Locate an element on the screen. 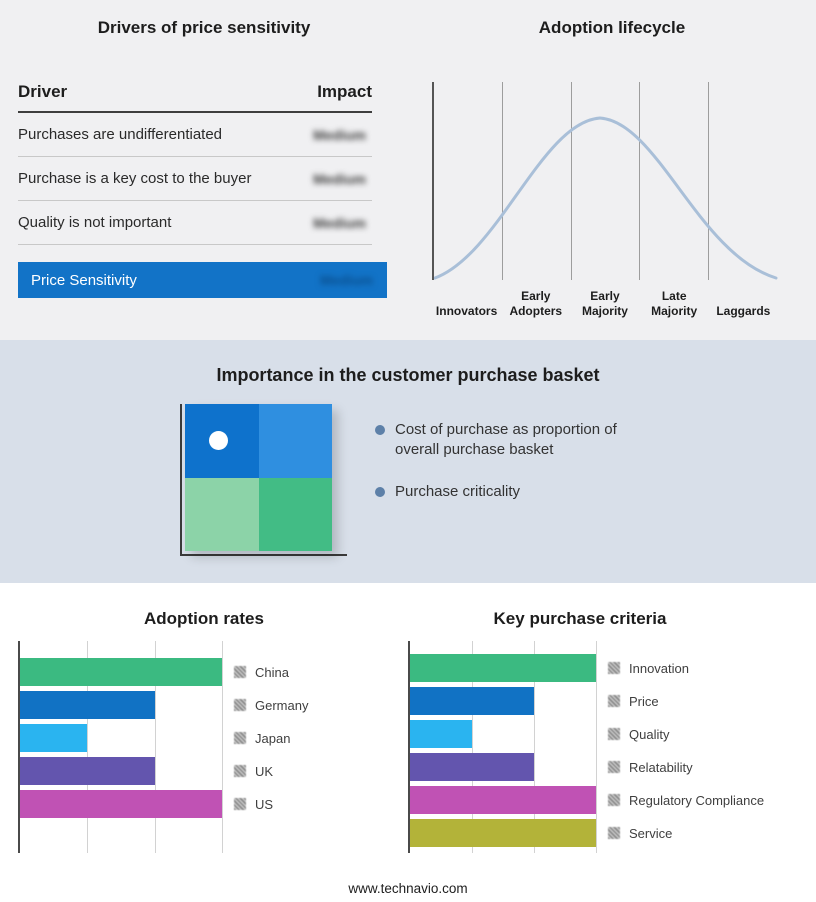 Image resolution: width=816 pixels, height=902 pixels. quadrant-matrix is located at coordinates (258, 477).